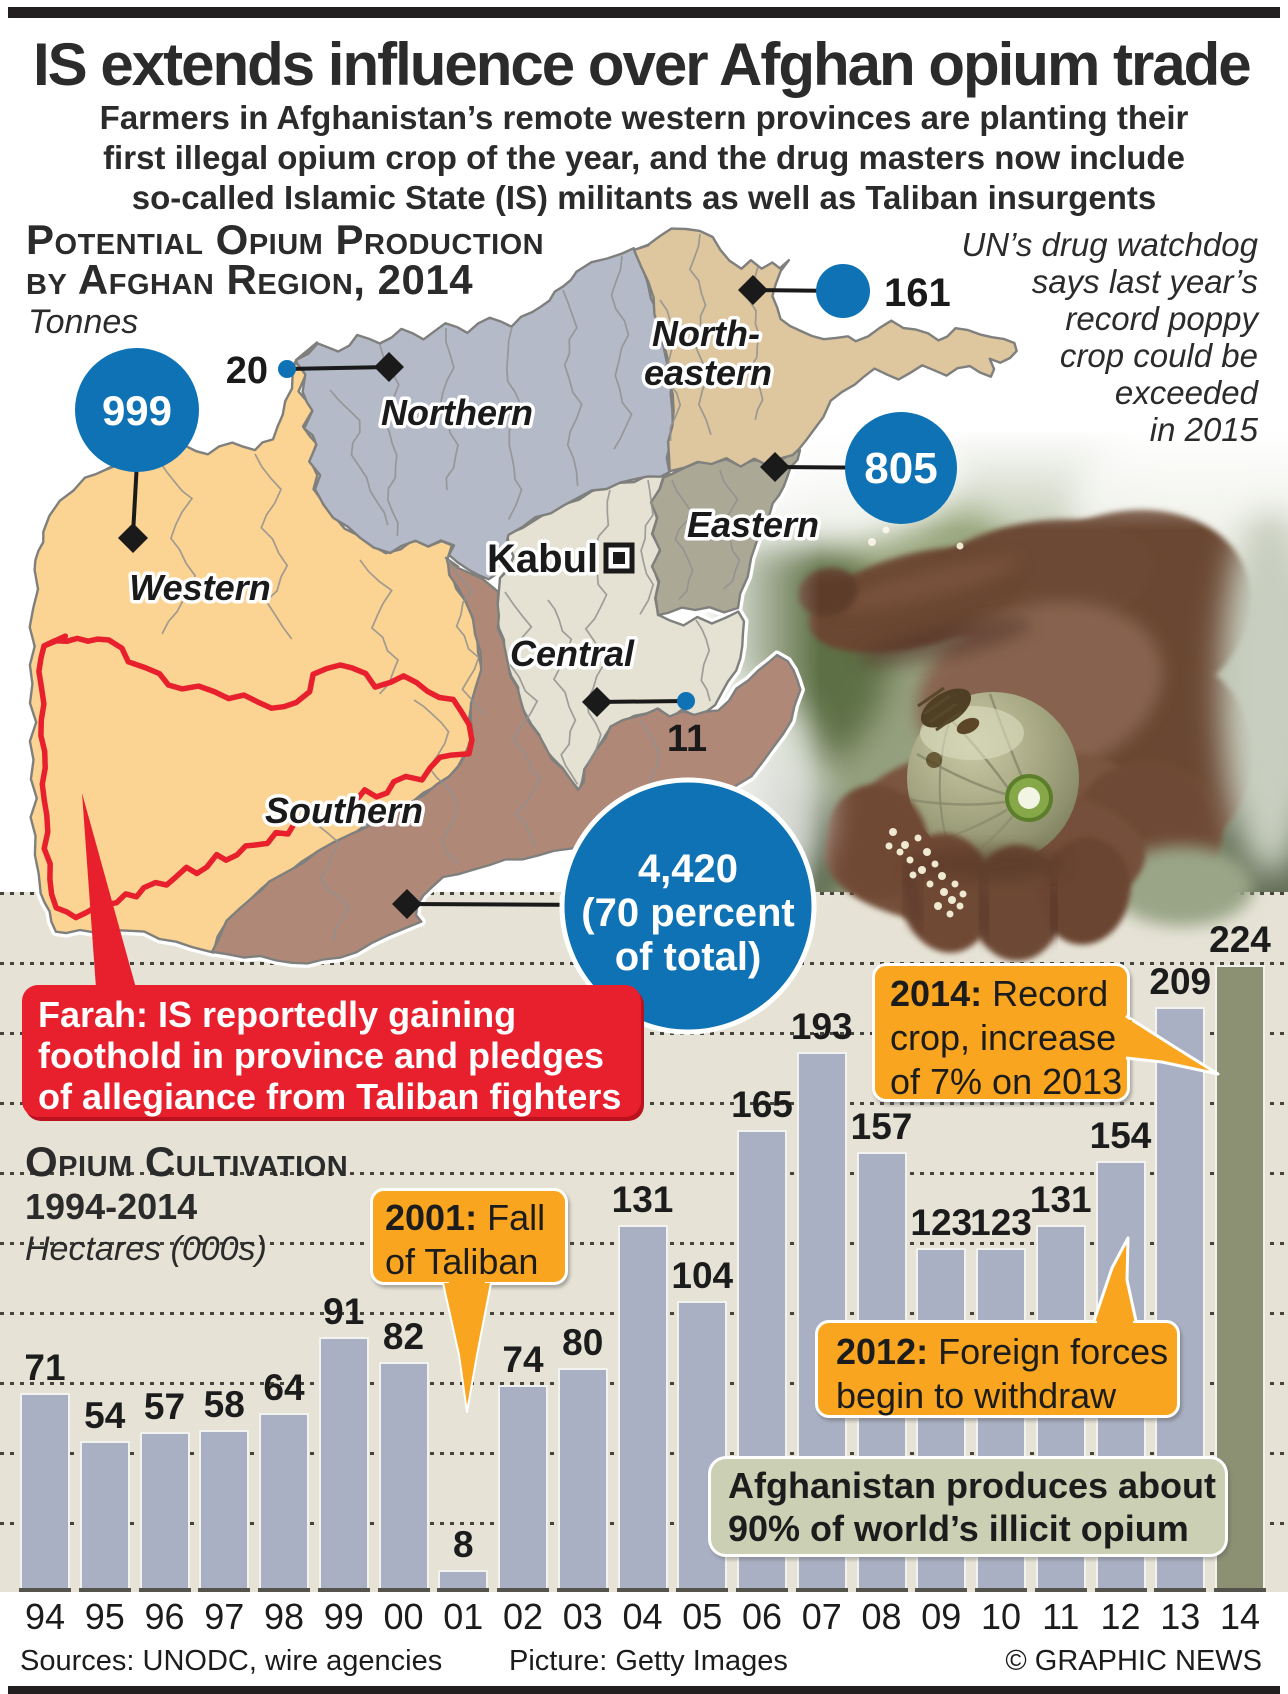  Describe the element at coordinates (137, 410) in the screenshot. I see `svg-text: 999` at that location.